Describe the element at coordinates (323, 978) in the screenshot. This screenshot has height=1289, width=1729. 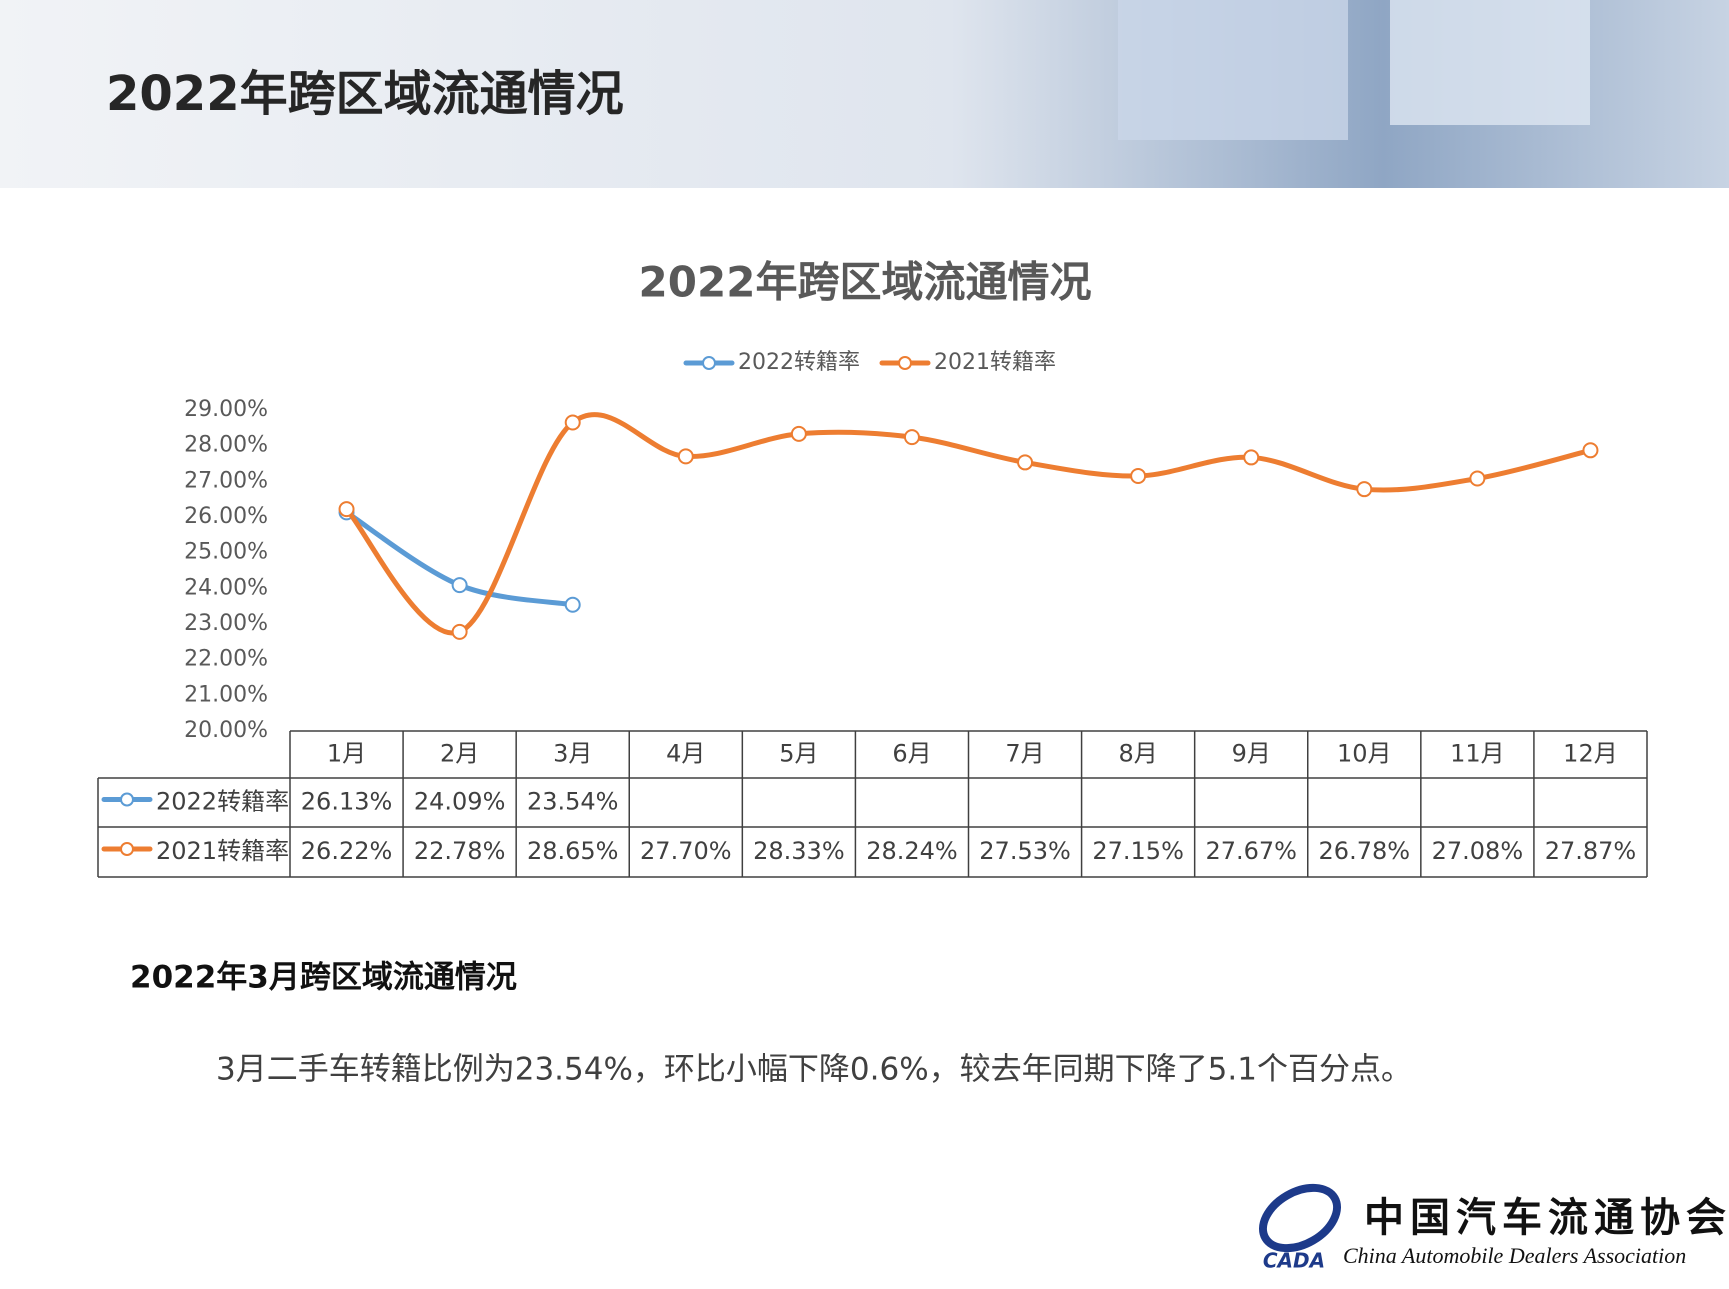
I see `section-heading: 2022年3月跨区域流通情况` at that location.